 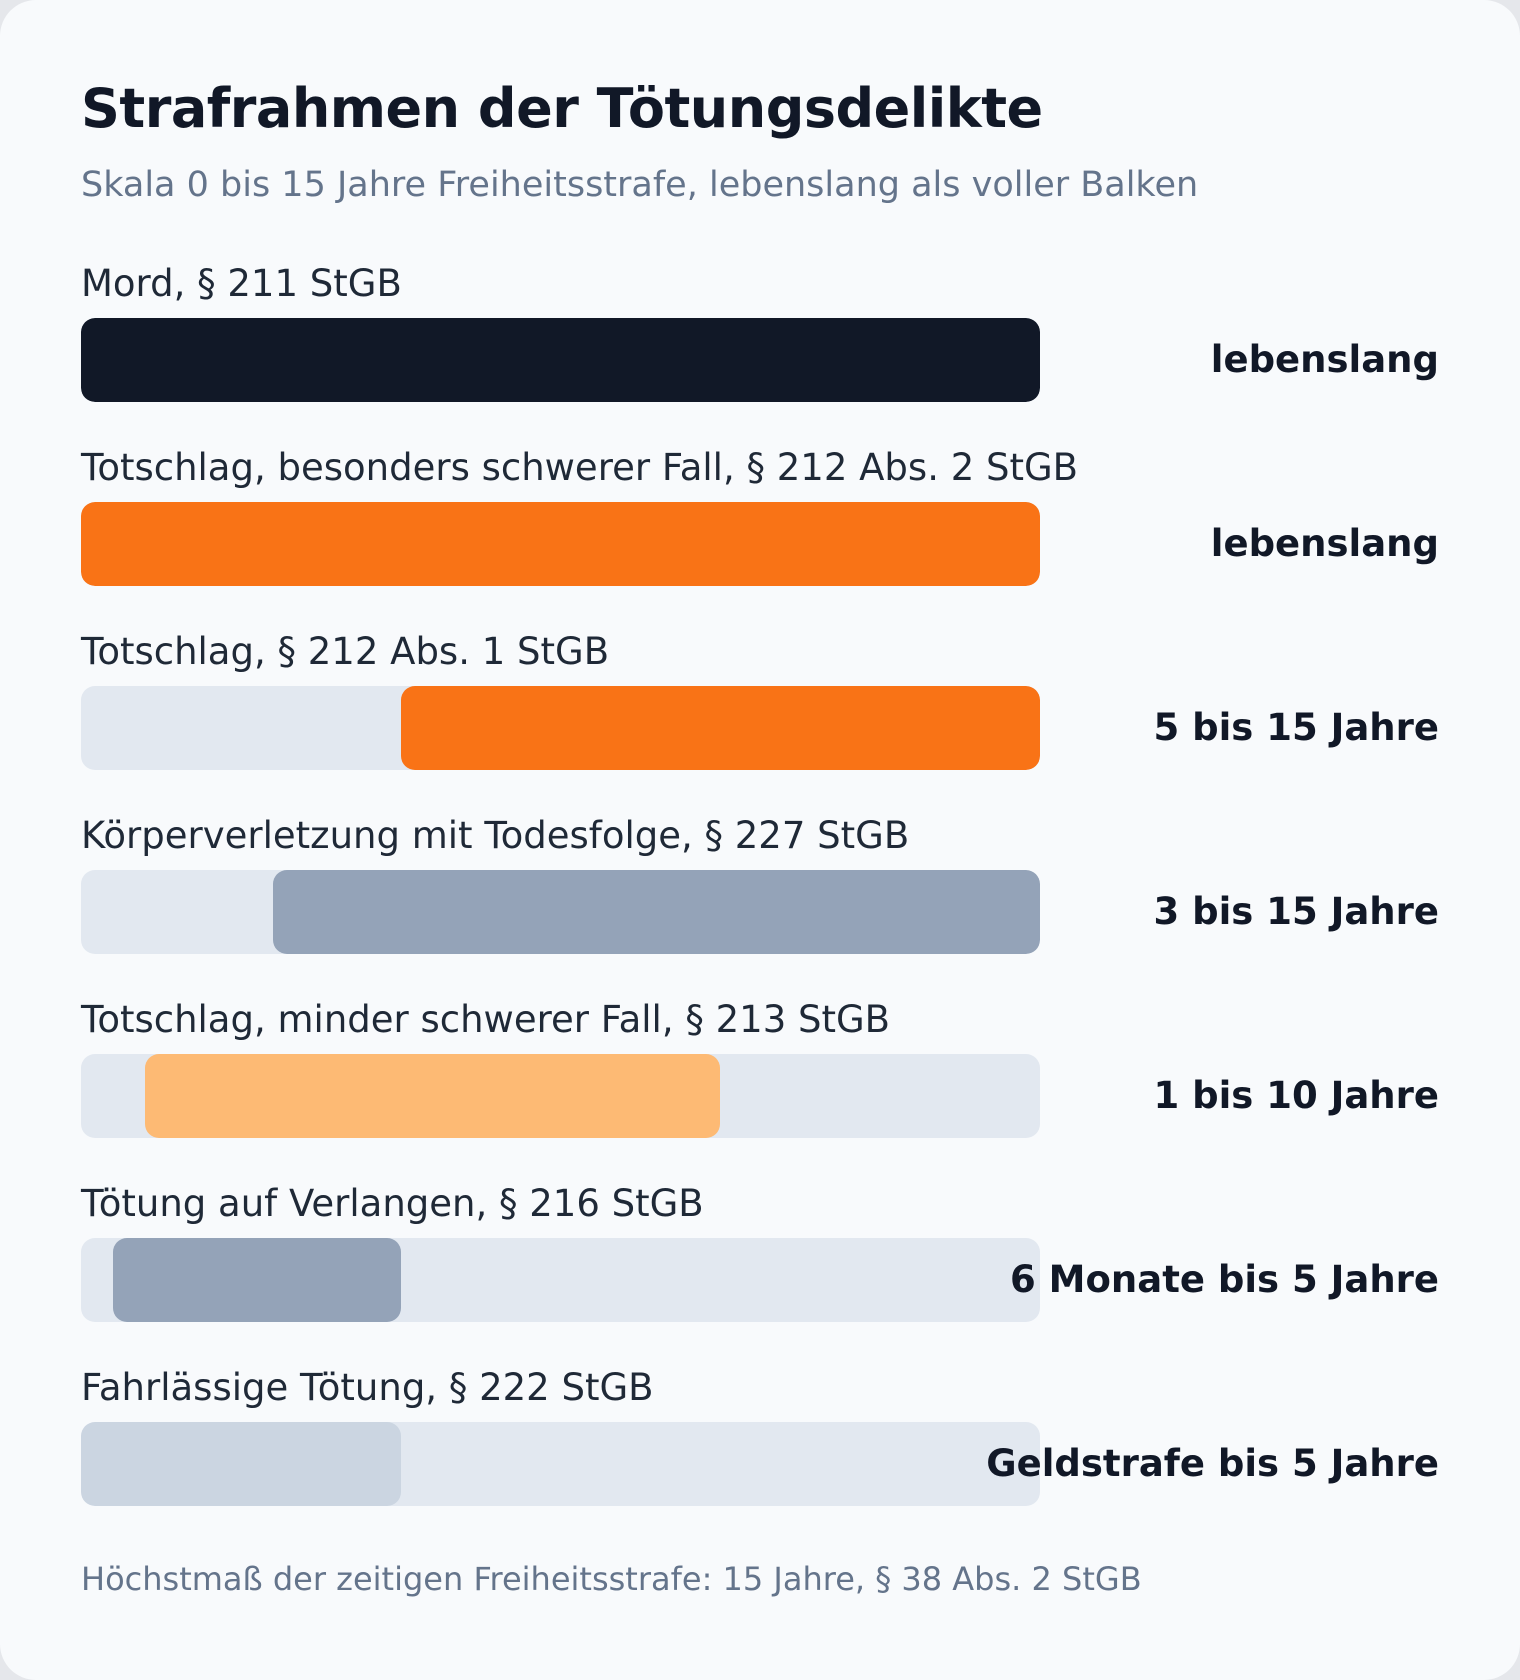 I want to click on range-value-label: 6 Monate bis 5 Jahre, so click(x=1224, y=1279).